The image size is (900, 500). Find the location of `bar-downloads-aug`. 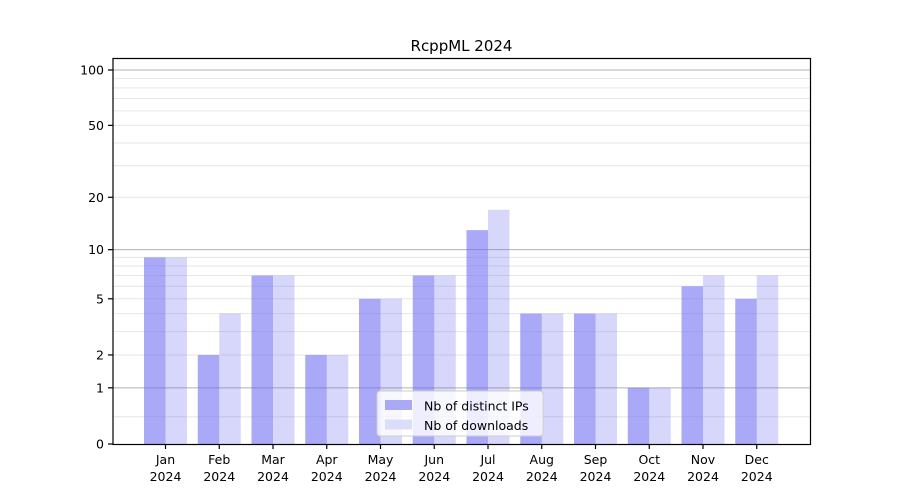

bar-downloads-aug is located at coordinates (552, 378).